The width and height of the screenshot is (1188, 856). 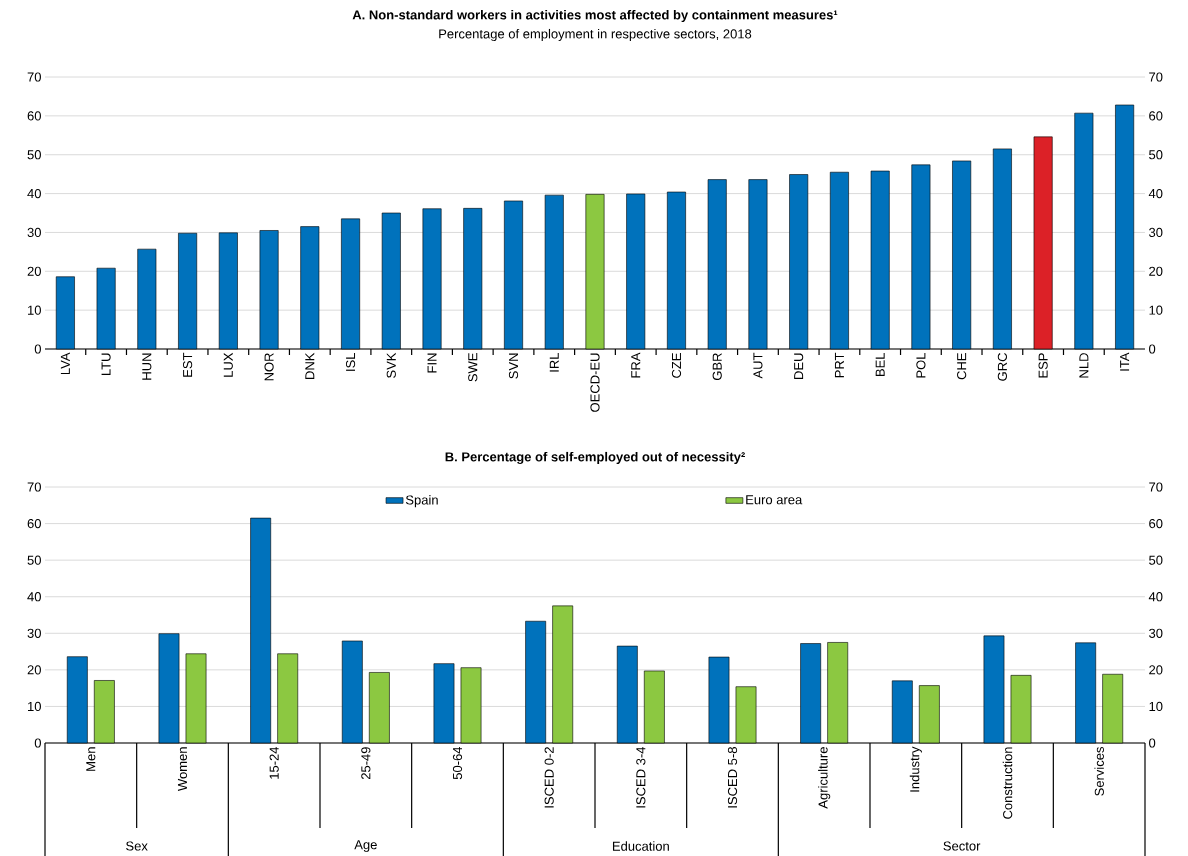 What do you see at coordinates (641, 777) in the screenshot?
I see `x-tick-label: ISCED 3-4` at bounding box center [641, 777].